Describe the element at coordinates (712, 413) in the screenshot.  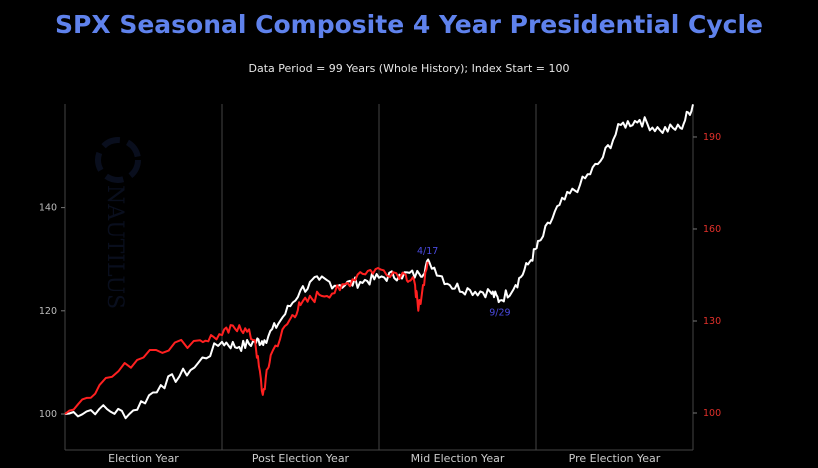
I see `right-tick-label: 100` at that location.